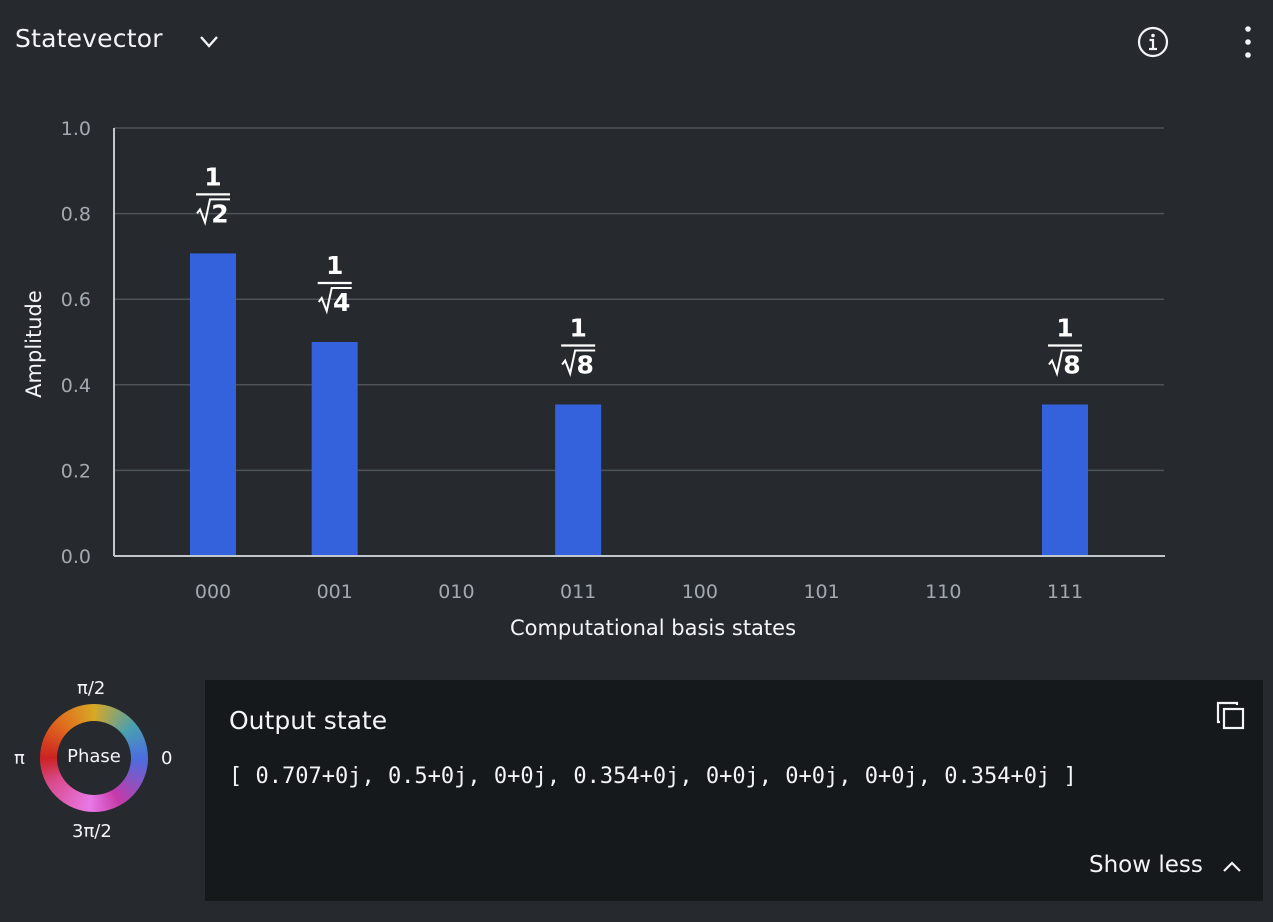 Image resolution: width=1273 pixels, height=922 pixels. I want to click on y-tick-label: 1.0, so click(76, 129).